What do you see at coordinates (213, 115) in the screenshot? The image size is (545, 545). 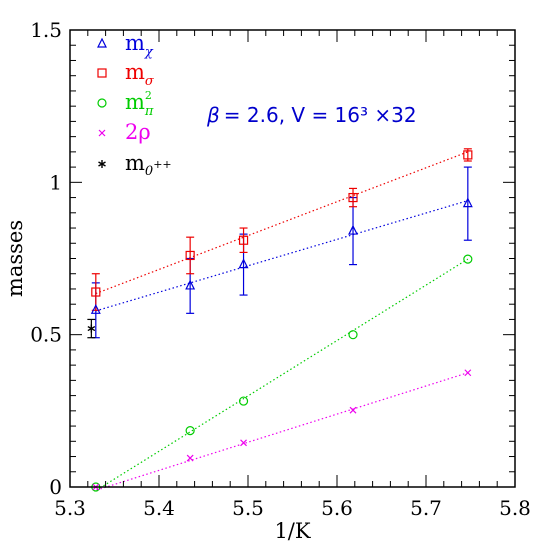 I see `beta-symbol: β` at bounding box center [213, 115].